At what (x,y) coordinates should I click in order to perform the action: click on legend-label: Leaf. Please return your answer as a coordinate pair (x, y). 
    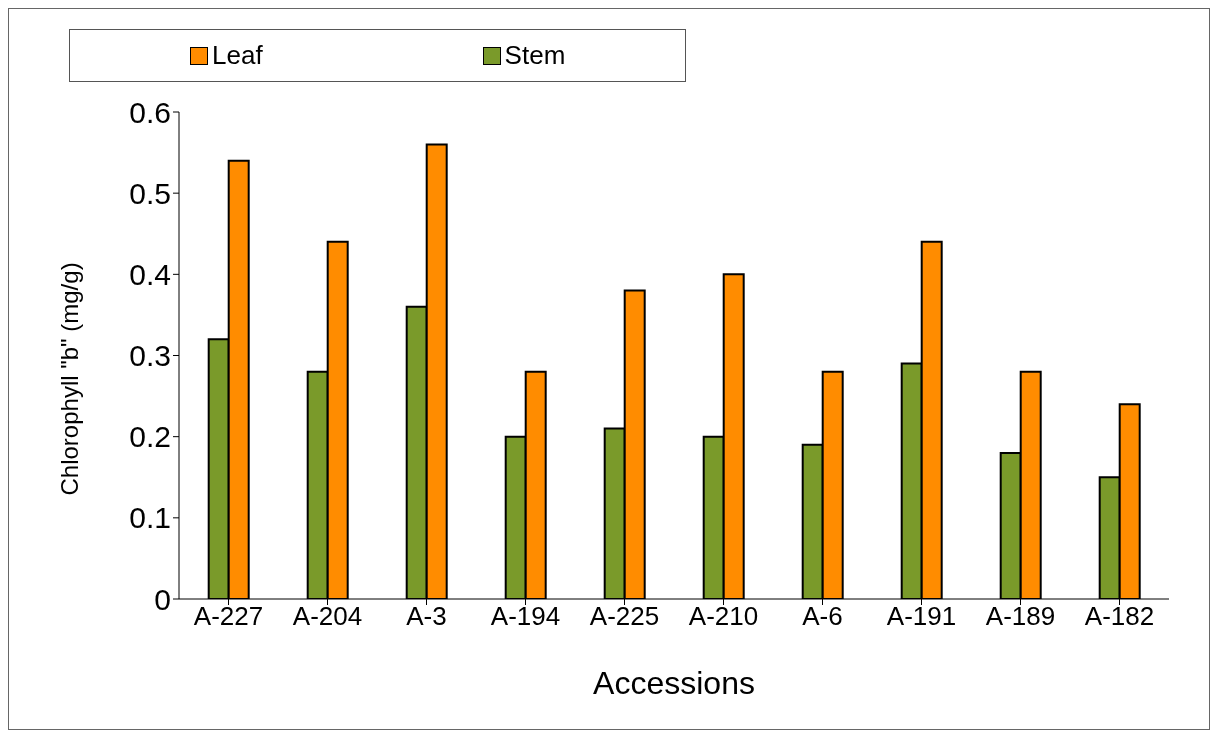
    Looking at the image, I should click on (237, 55).